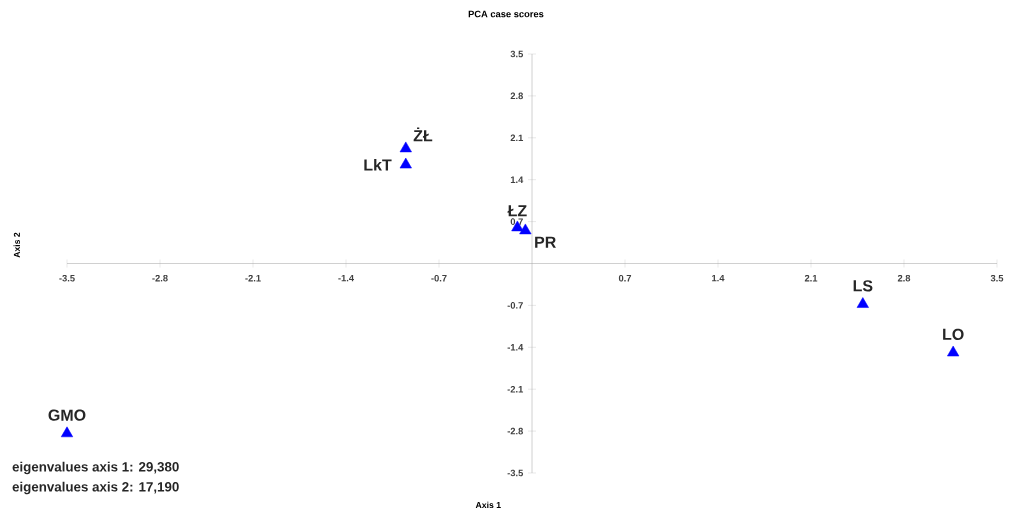 This screenshot has height=513, width=1016. I want to click on y-tick-label: 0.7, so click(516, 222).